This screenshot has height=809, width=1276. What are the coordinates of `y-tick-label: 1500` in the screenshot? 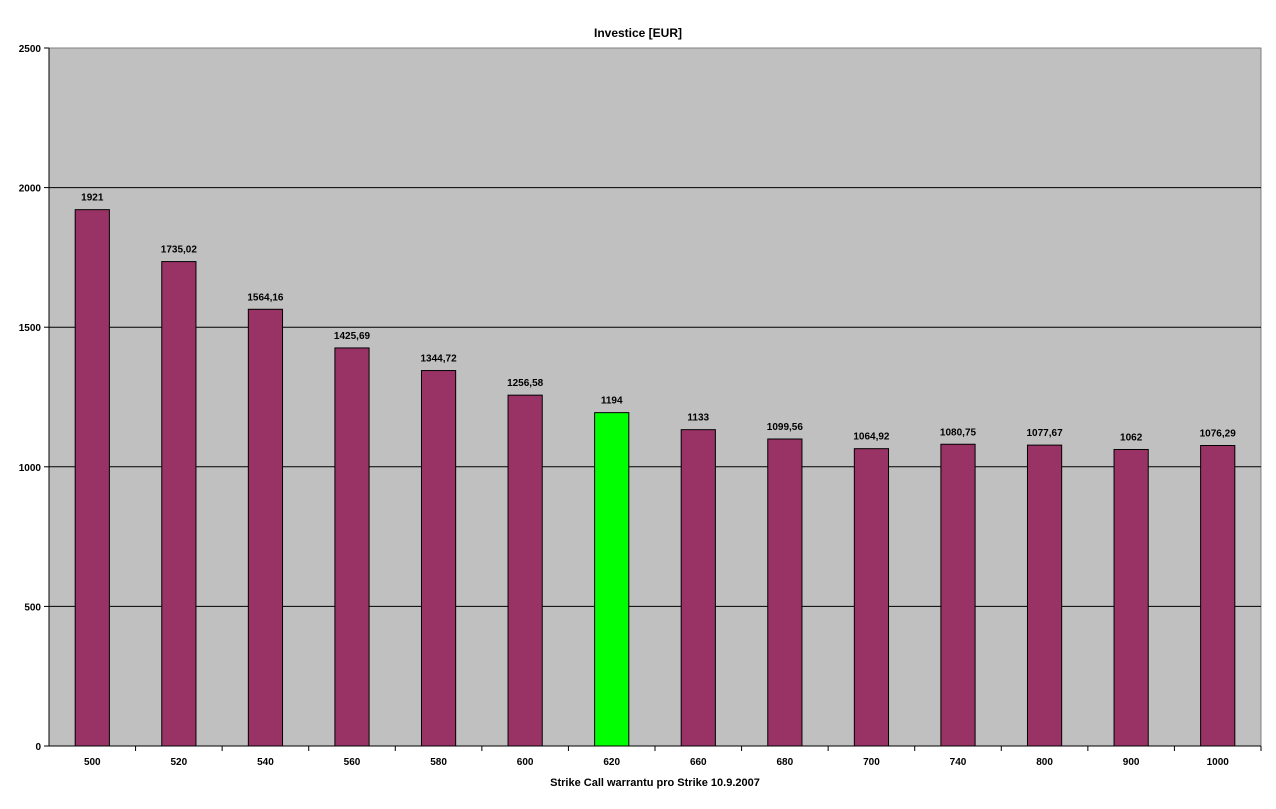 It's located at (30, 328).